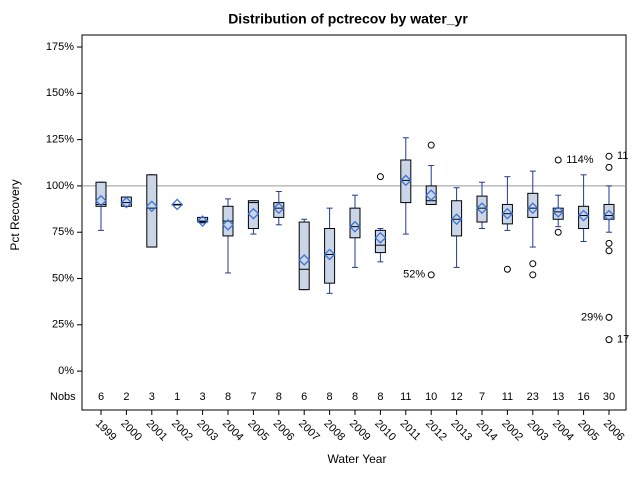 This screenshot has width=640, height=480. What do you see at coordinates (60, 186) in the screenshot?
I see `y-tick-label: 100%` at bounding box center [60, 186].